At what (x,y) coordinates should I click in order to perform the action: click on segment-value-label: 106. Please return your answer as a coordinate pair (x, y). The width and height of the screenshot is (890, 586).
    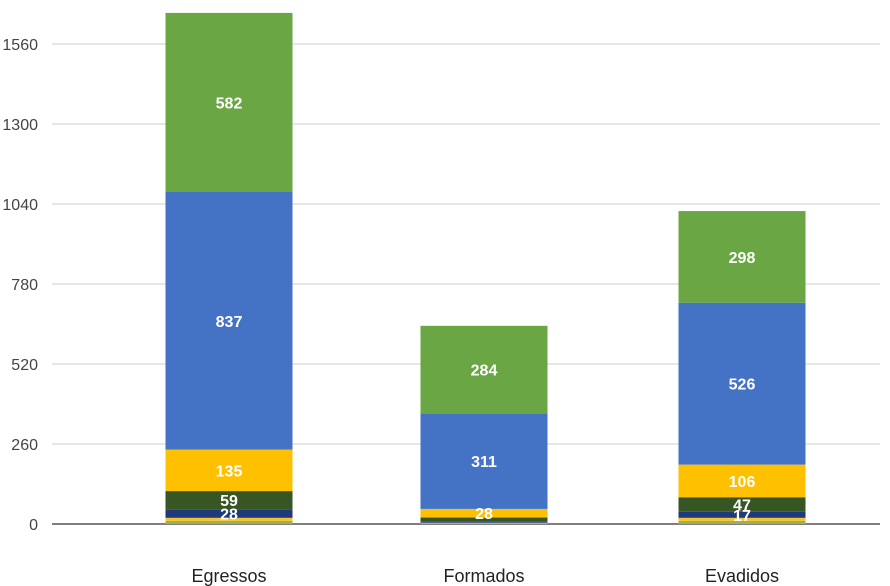
    Looking at the image, I should click on (742, 482).